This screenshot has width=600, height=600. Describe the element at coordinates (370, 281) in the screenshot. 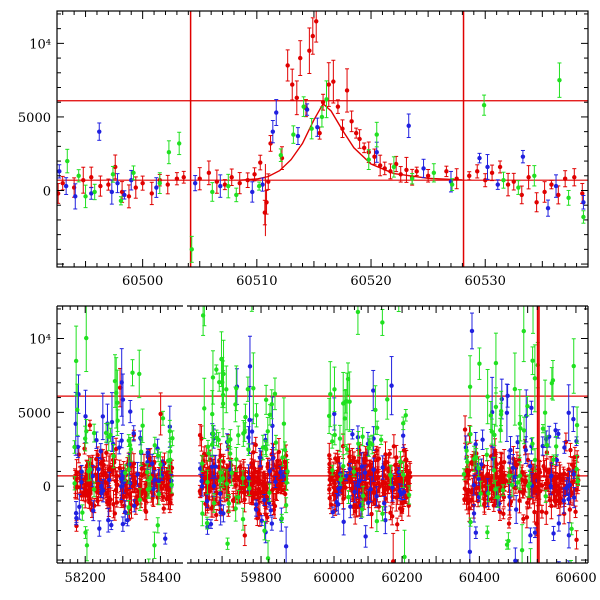

I see `x-tick-label: 60520` at that location.